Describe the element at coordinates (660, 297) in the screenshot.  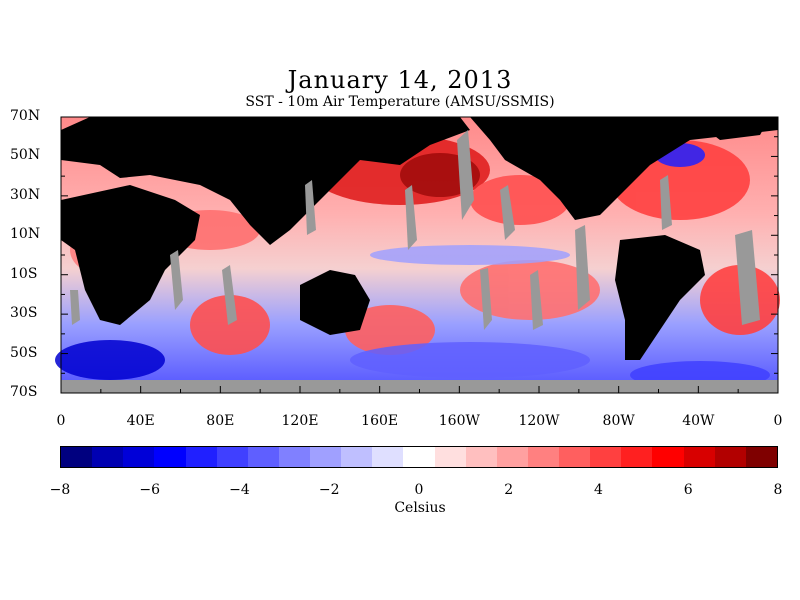
I see `south-america` at that location.